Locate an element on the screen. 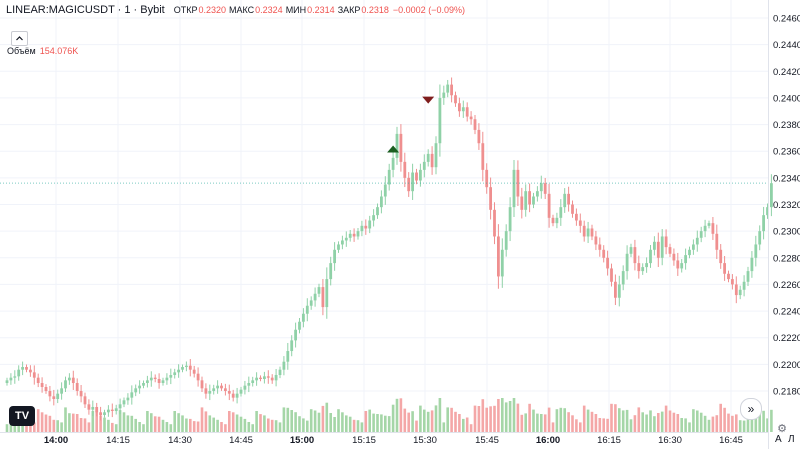 The height and width of the screenshot is (449, 800). tradingview-logo-text: TV is located at coordinates (22, 416).